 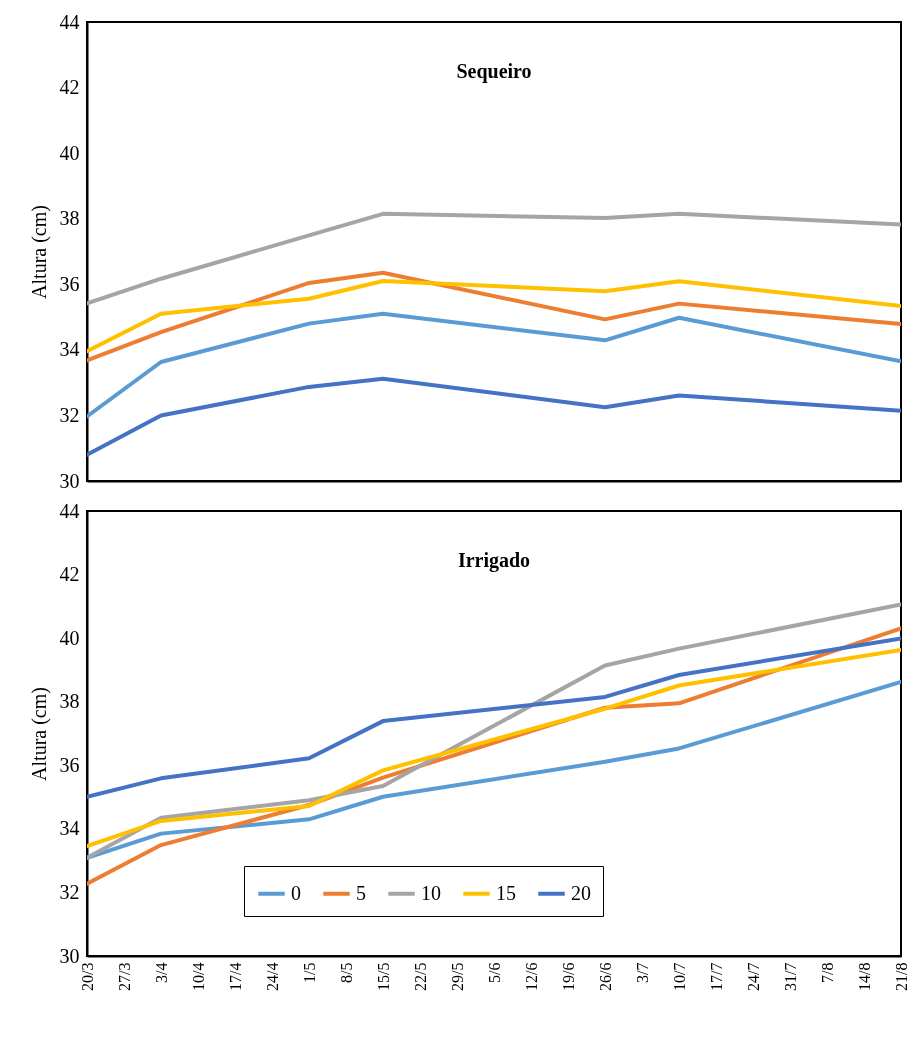 What do you see at coordinates (431, 892) in the screenshot?
I see `legend-label: 10` at bounding box center [431, 892].